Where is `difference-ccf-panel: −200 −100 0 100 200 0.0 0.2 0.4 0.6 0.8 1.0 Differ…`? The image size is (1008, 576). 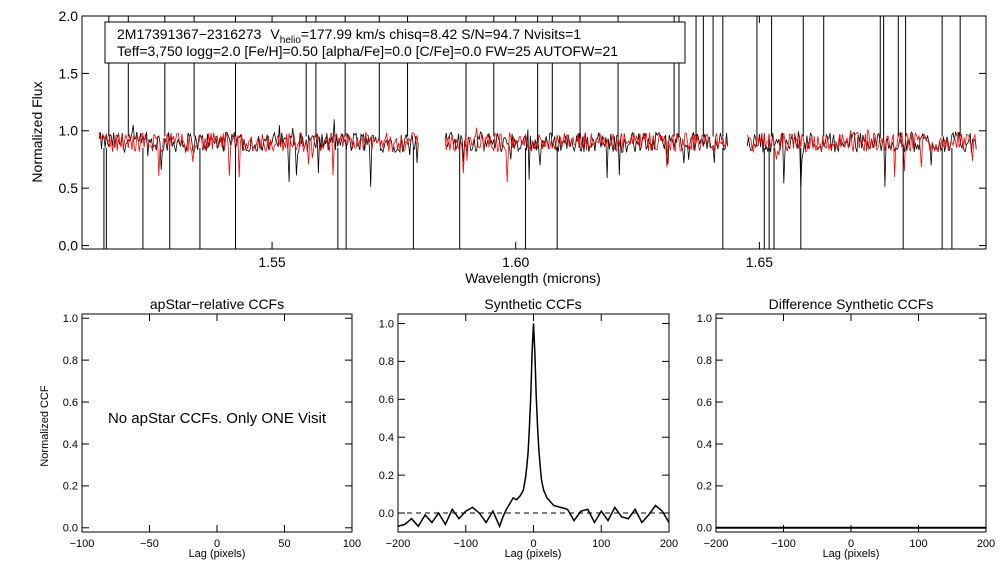 difference-ccf-panel: −200 −100 0 100 200 0.0 0.2 0.4 0.6 0.8 1.0 Differ… is located at coordinates (846, 428).